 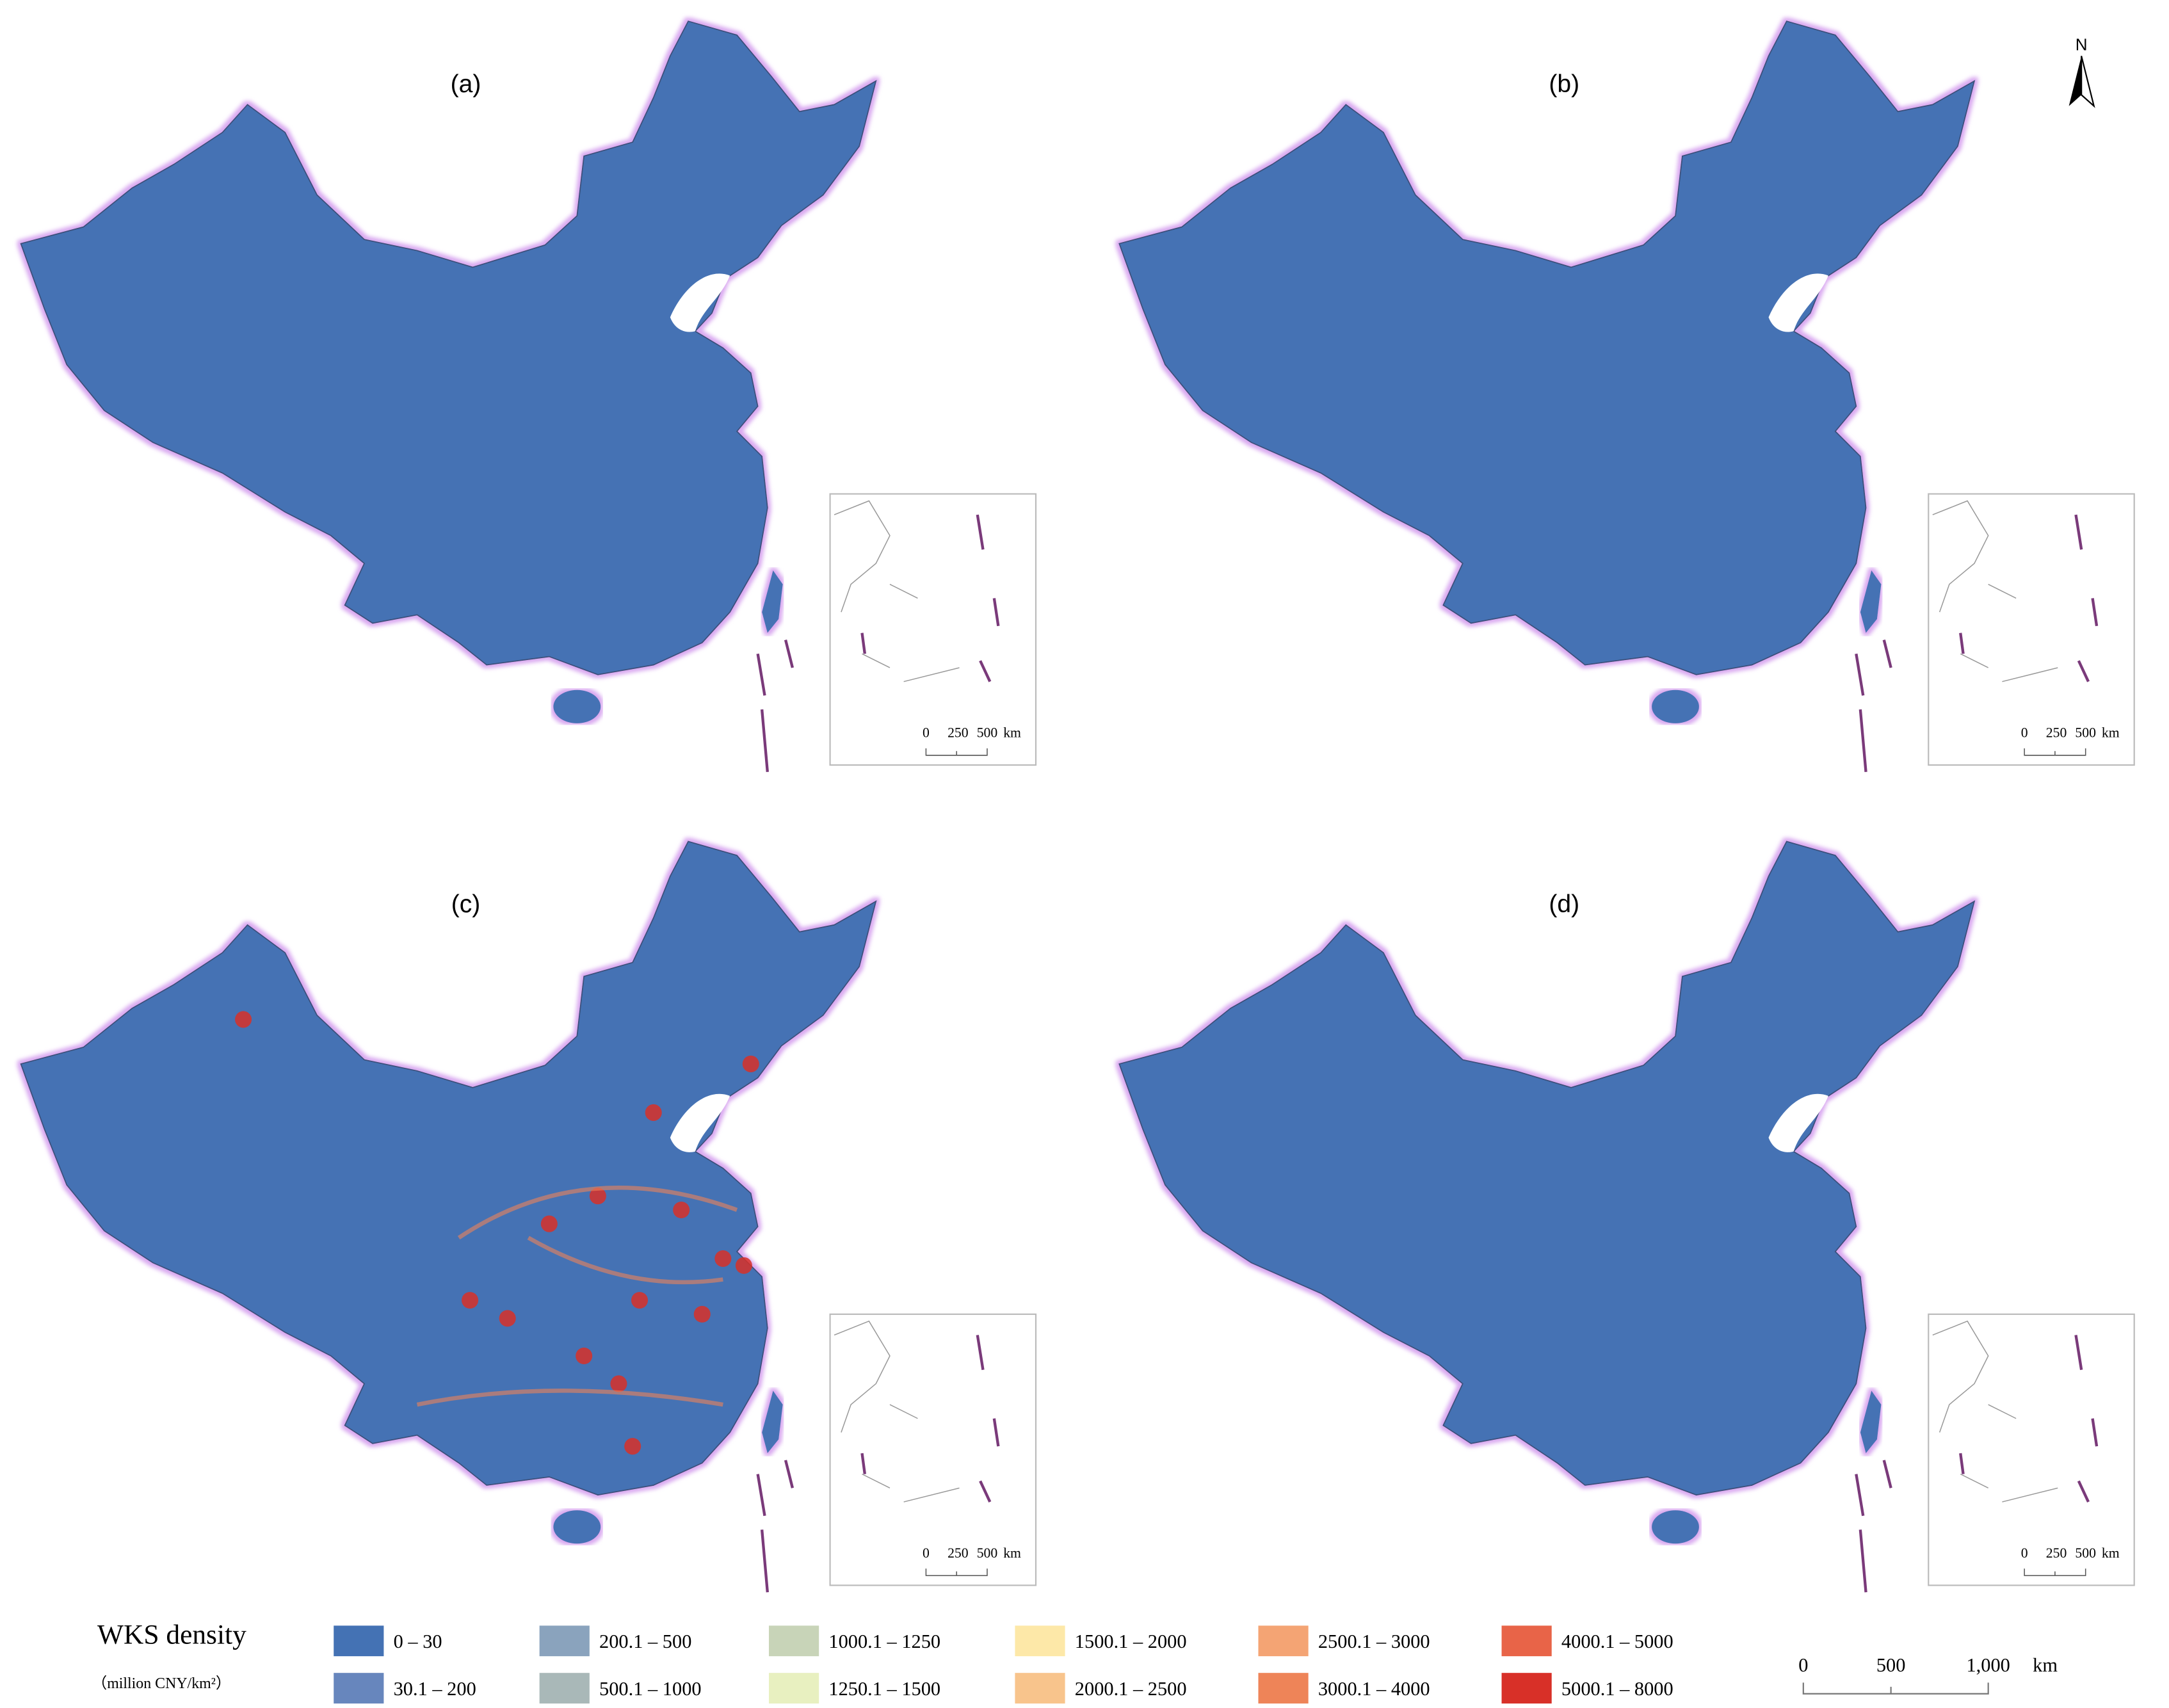 I want to click on legend-label: 500.1 – 1000, so click(x=650, y=1689).